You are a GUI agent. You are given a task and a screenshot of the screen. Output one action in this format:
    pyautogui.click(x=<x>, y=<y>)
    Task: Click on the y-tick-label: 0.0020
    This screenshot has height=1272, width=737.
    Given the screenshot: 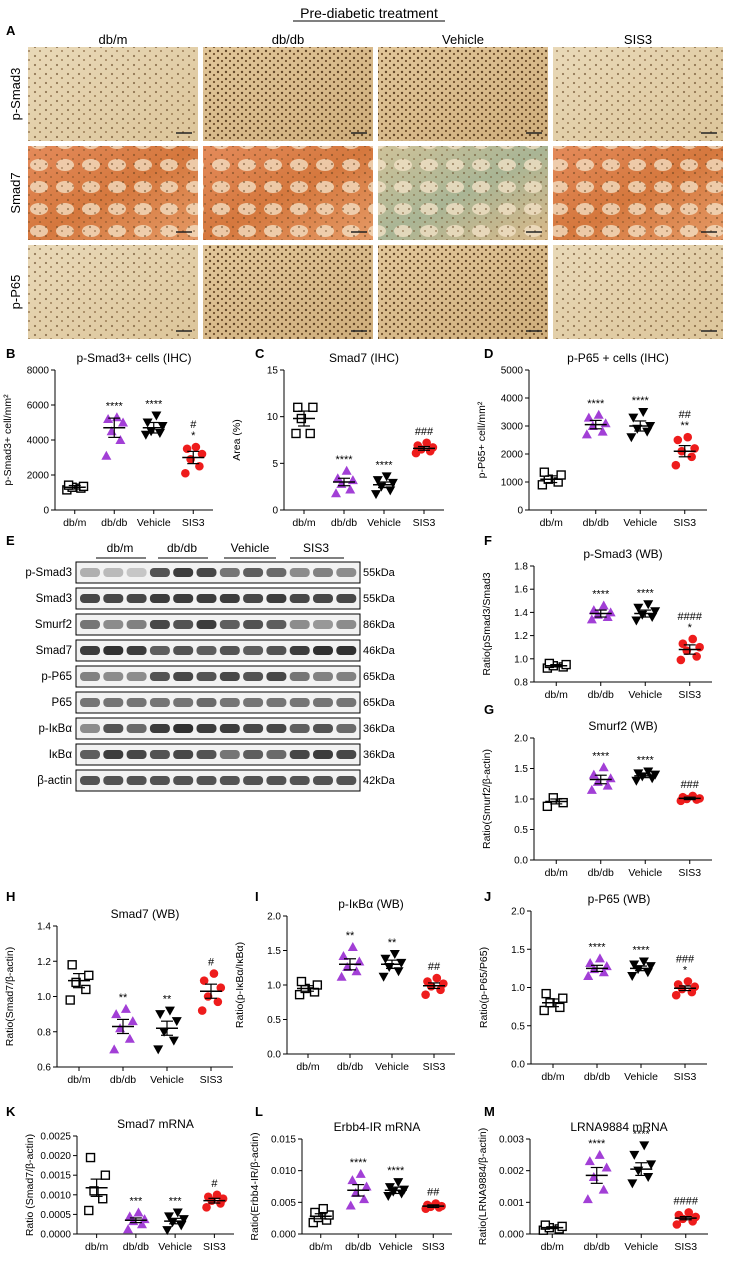 What is the action you would take?
    pyautogui.click(x=55, y=1156)
    